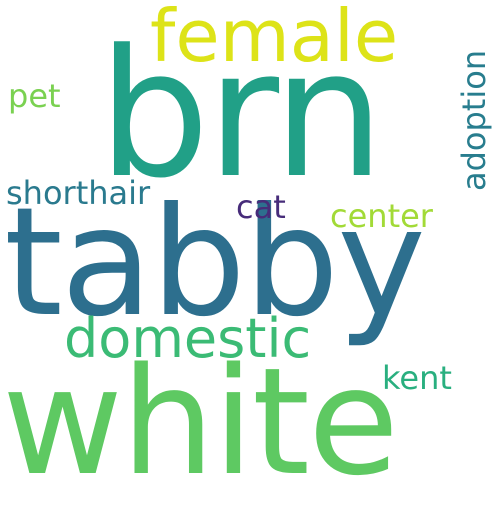  I want to click on word-cat: cat, so click(261, 207).